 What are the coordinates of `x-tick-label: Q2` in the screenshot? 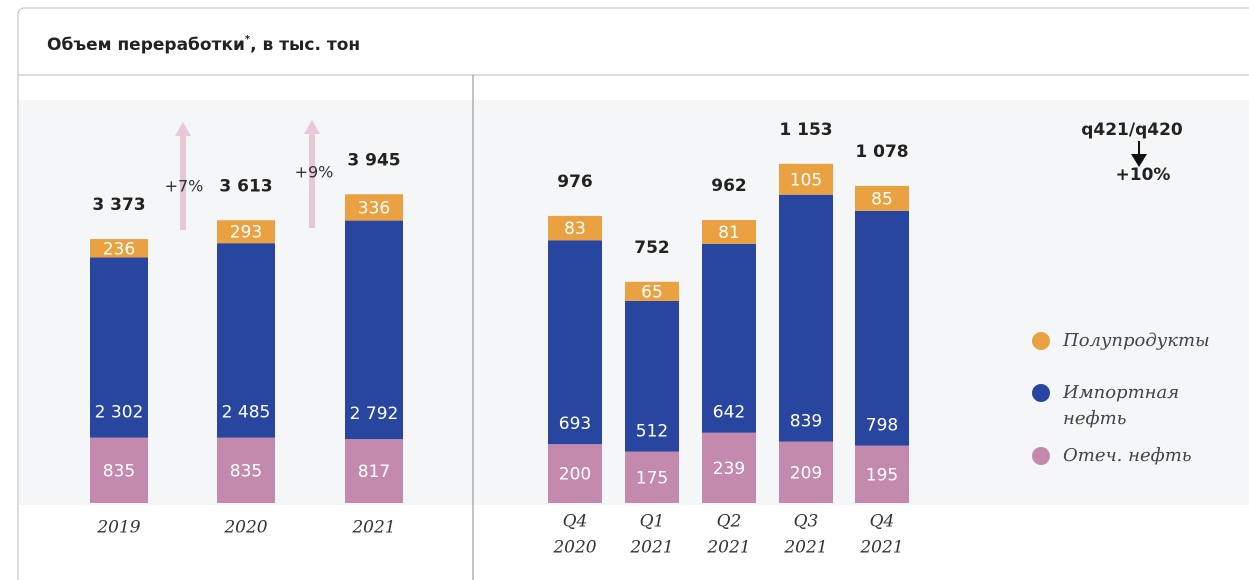 It's located at (729, 522).